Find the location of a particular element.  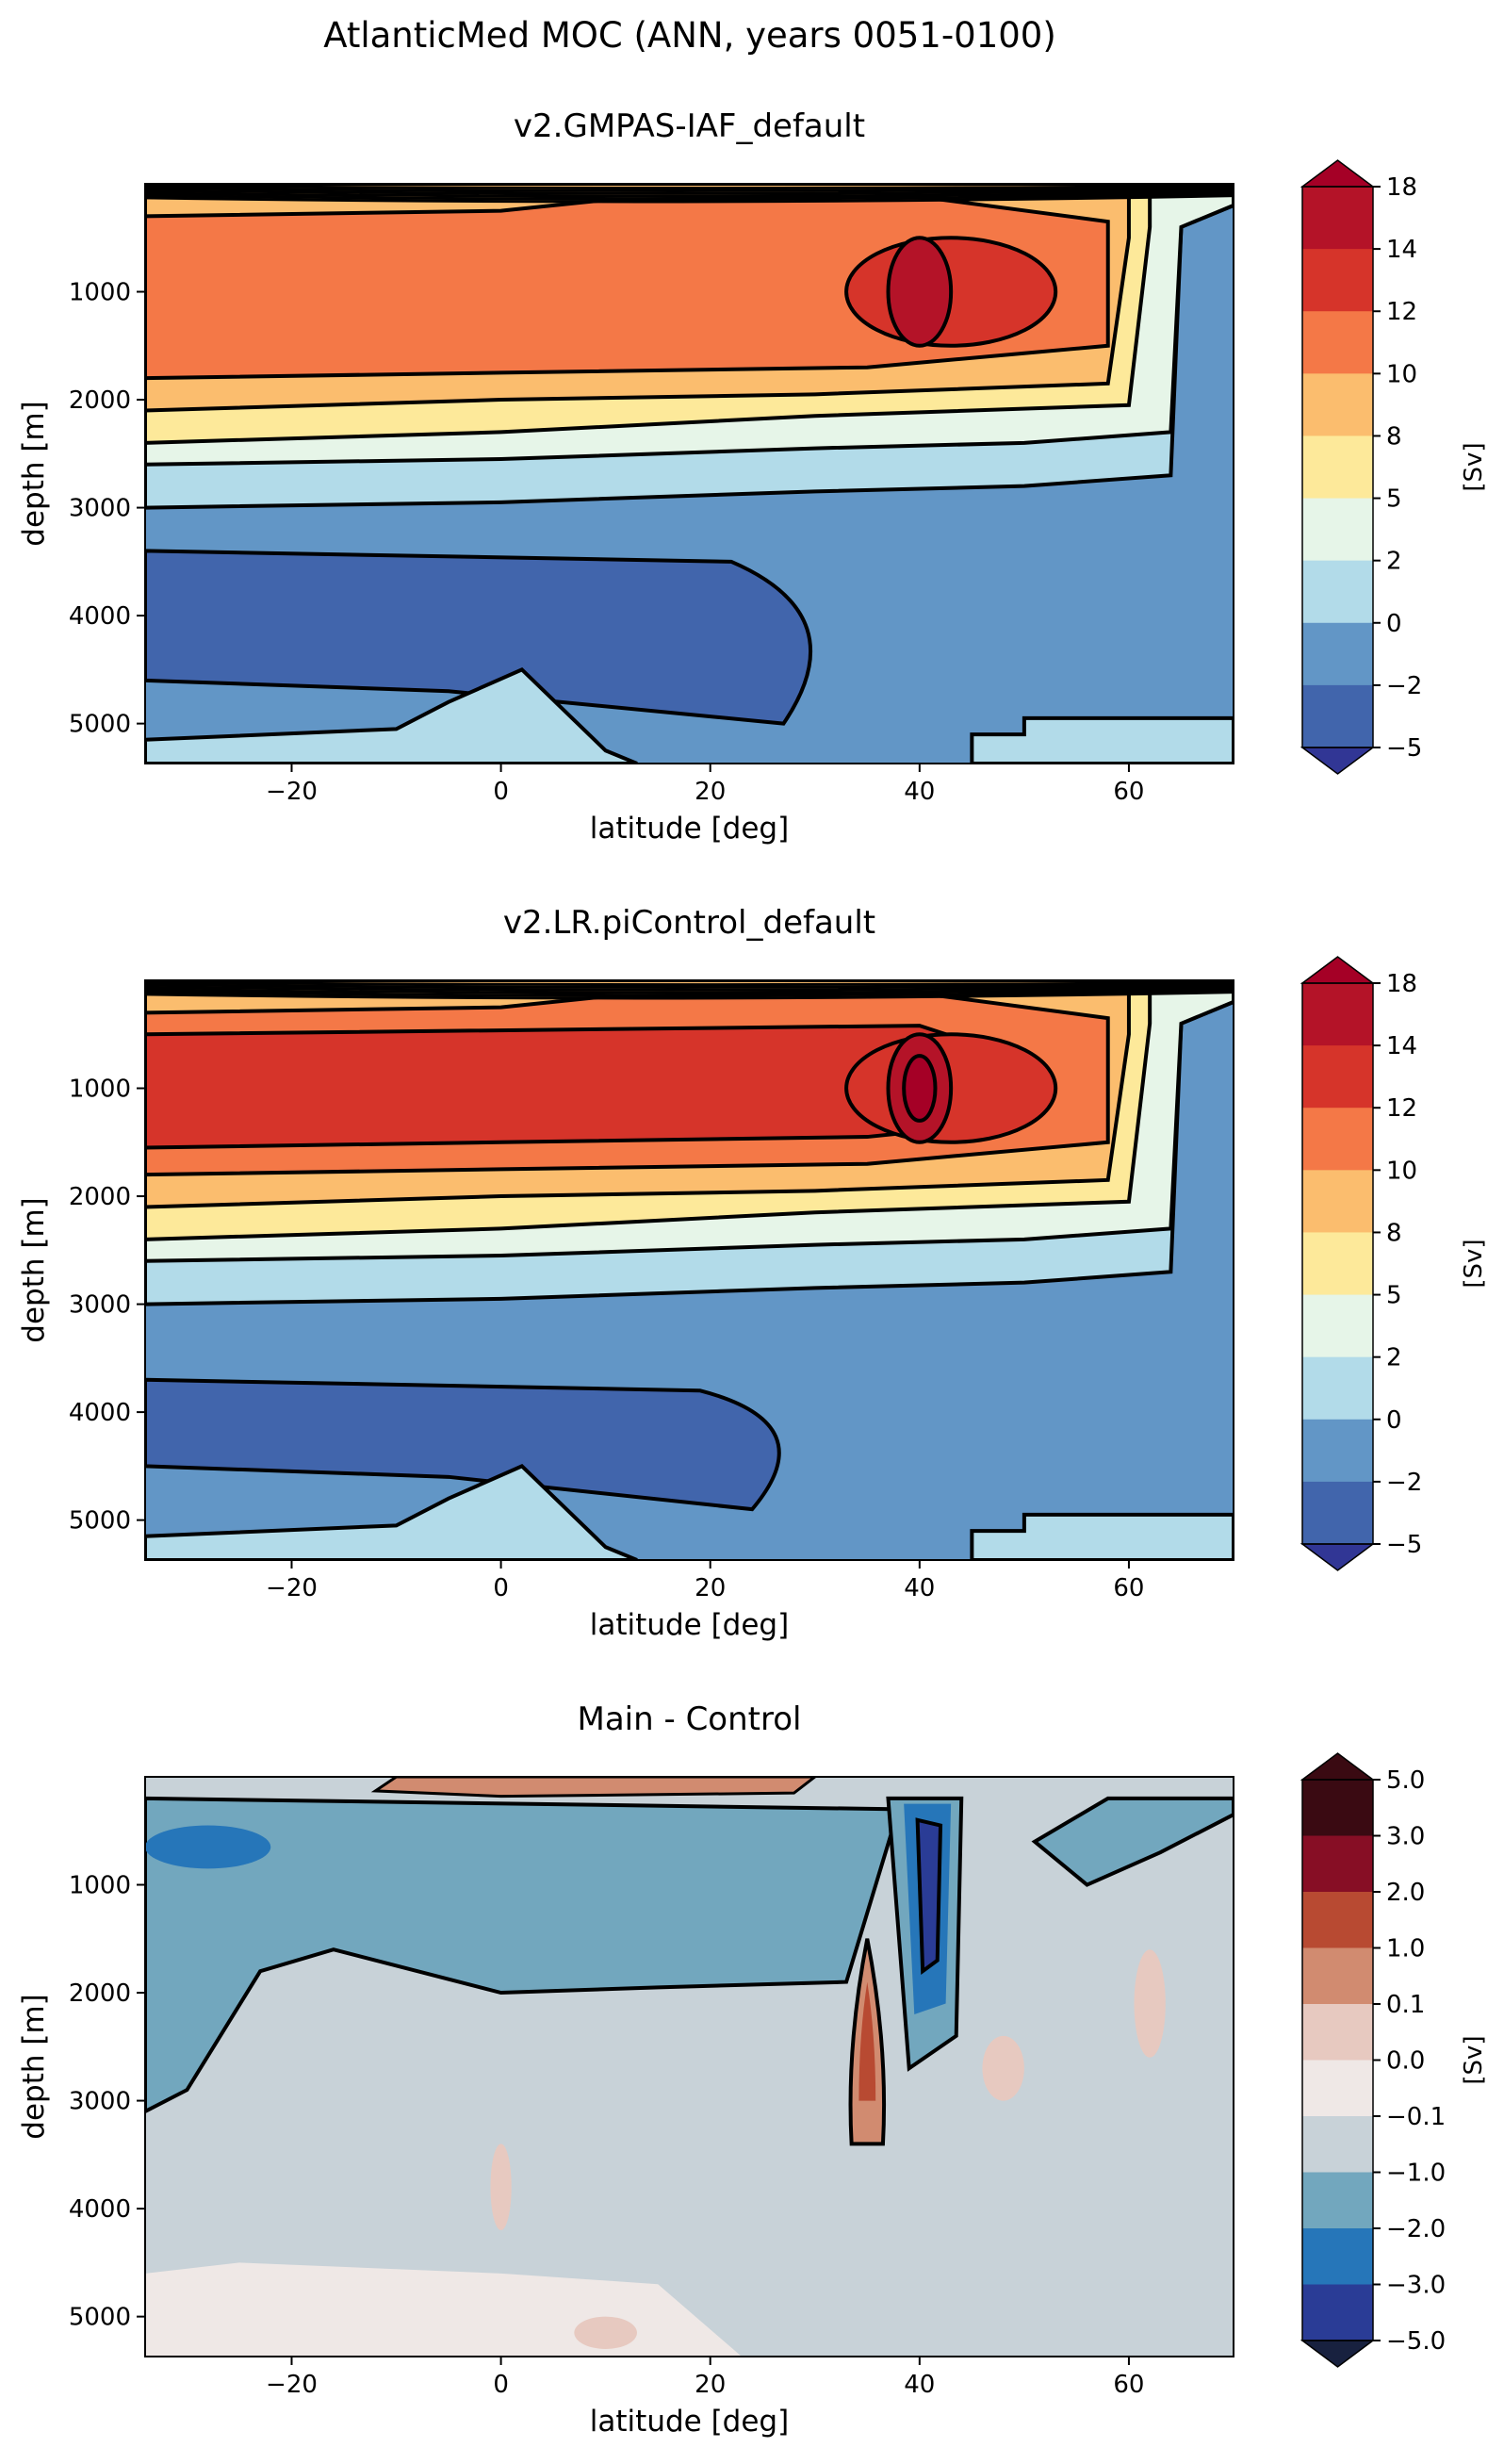

x-tick-label: 0 is located at coordinates (501, 1588).